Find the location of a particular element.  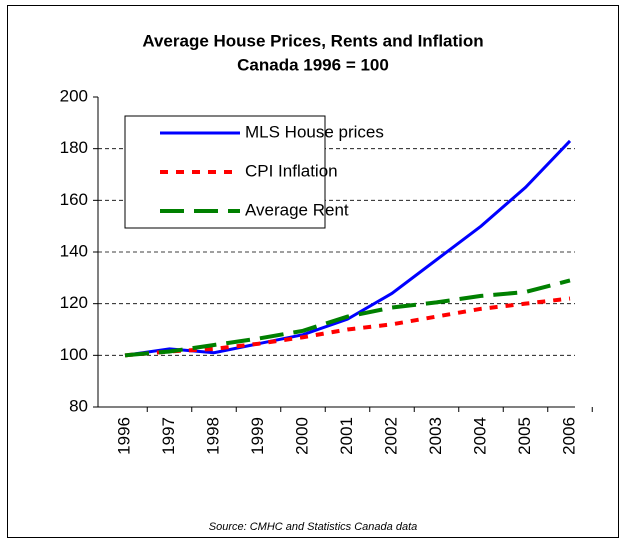

y-tick-label: 140 is located at coordinates (74, 250).